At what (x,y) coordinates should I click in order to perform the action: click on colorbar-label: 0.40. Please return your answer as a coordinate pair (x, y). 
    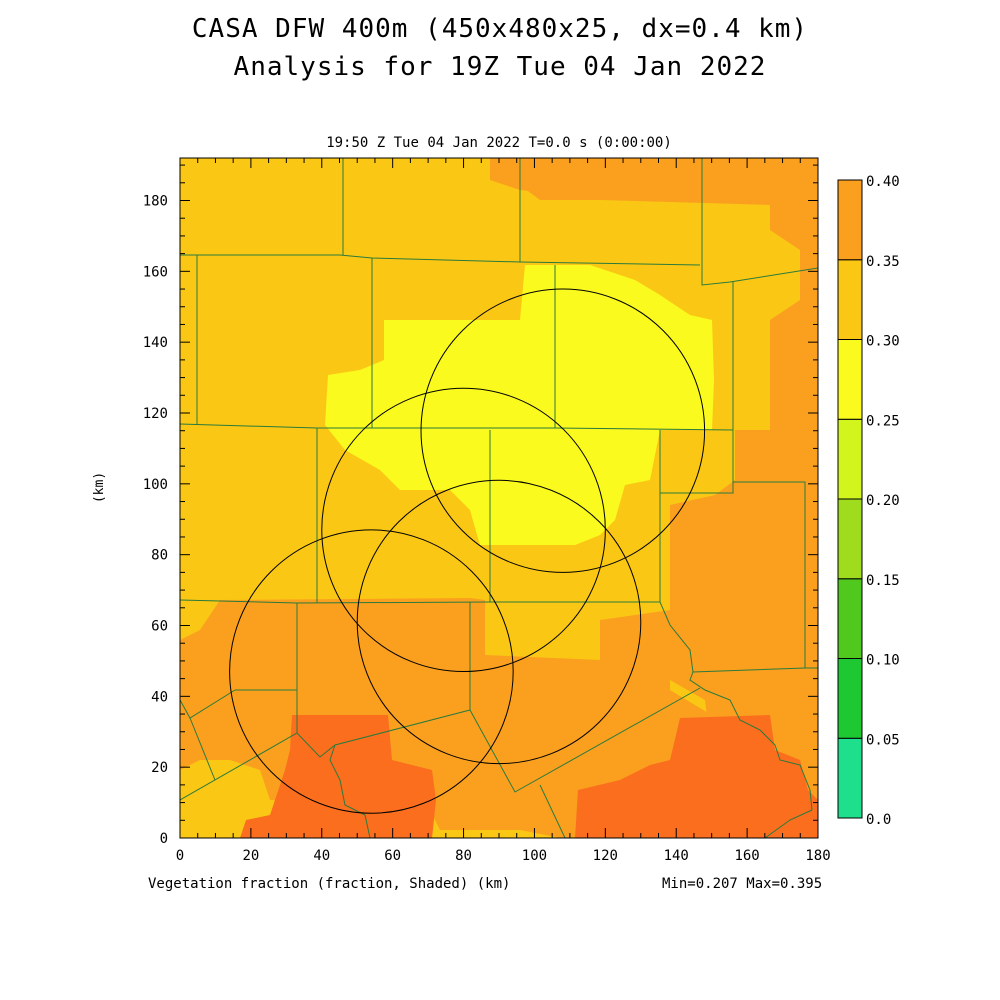
    Looking at the image, I should click on (883, 182).